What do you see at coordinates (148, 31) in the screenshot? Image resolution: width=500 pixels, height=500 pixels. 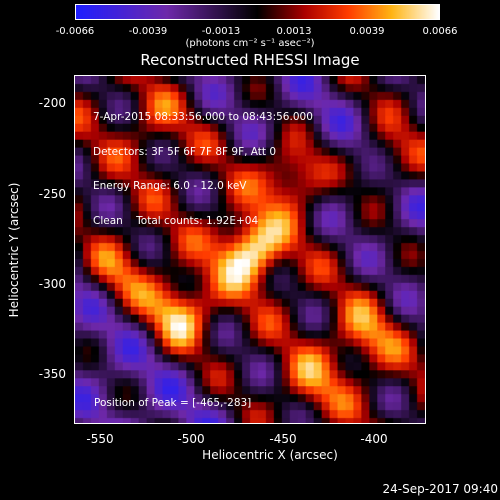 I see `colorbar-tick: -0.0039` at bounding box center [148, 31].